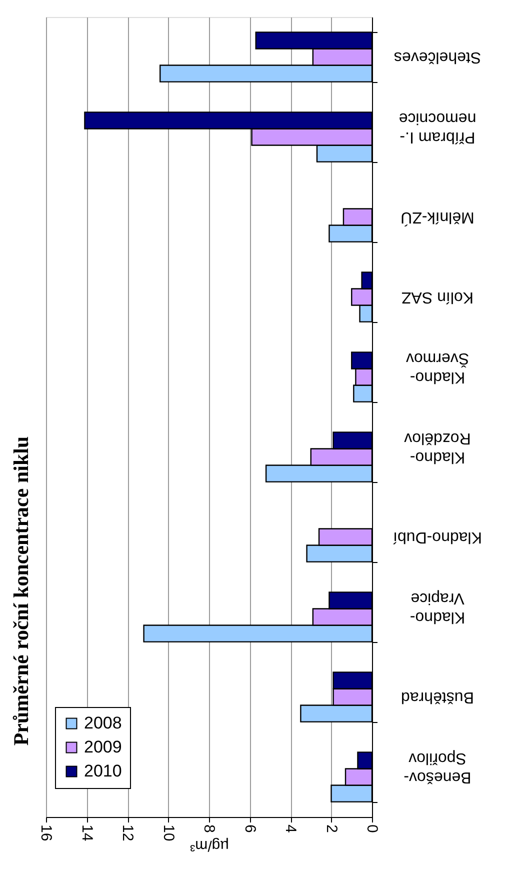  What do you see at coordinates (437, 448) in the screenshot?
I see `y-tick-label: Kladno- Rozdělov` at bounding box center [437, 448].